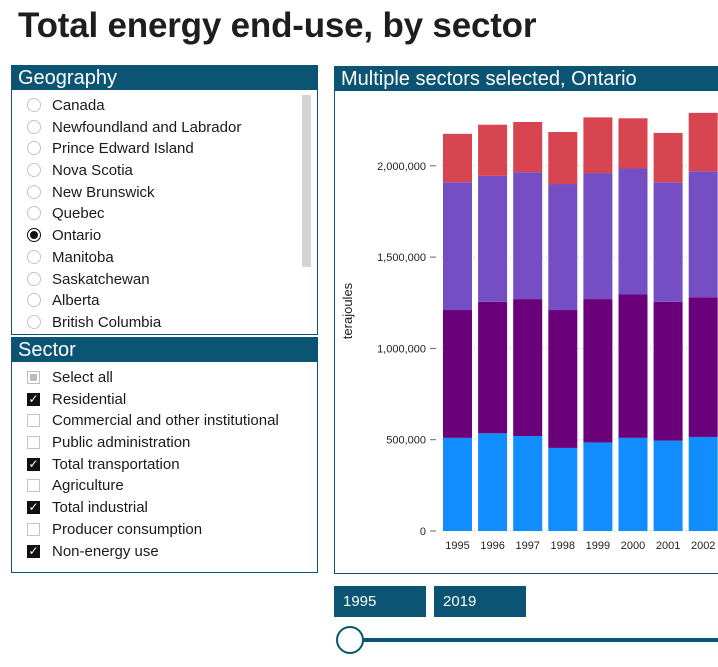  Describe the element at coordinates (88, 486) in the screenshot. I see `sector-option-label: Agriculture` at that location.